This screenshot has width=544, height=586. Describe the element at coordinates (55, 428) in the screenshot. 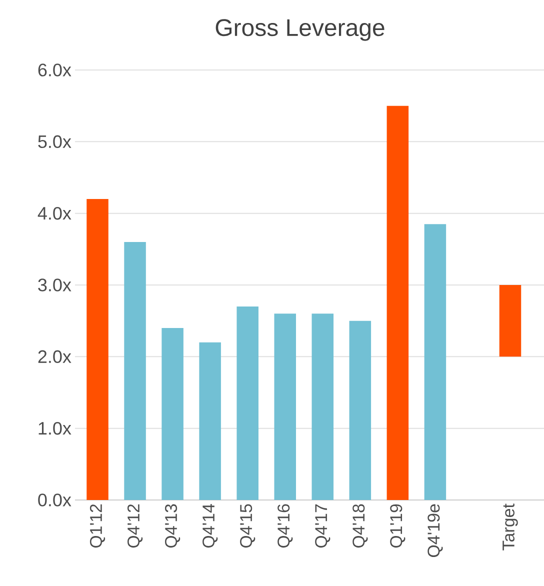

I see `y-tick-label: 1.0x` at that location.